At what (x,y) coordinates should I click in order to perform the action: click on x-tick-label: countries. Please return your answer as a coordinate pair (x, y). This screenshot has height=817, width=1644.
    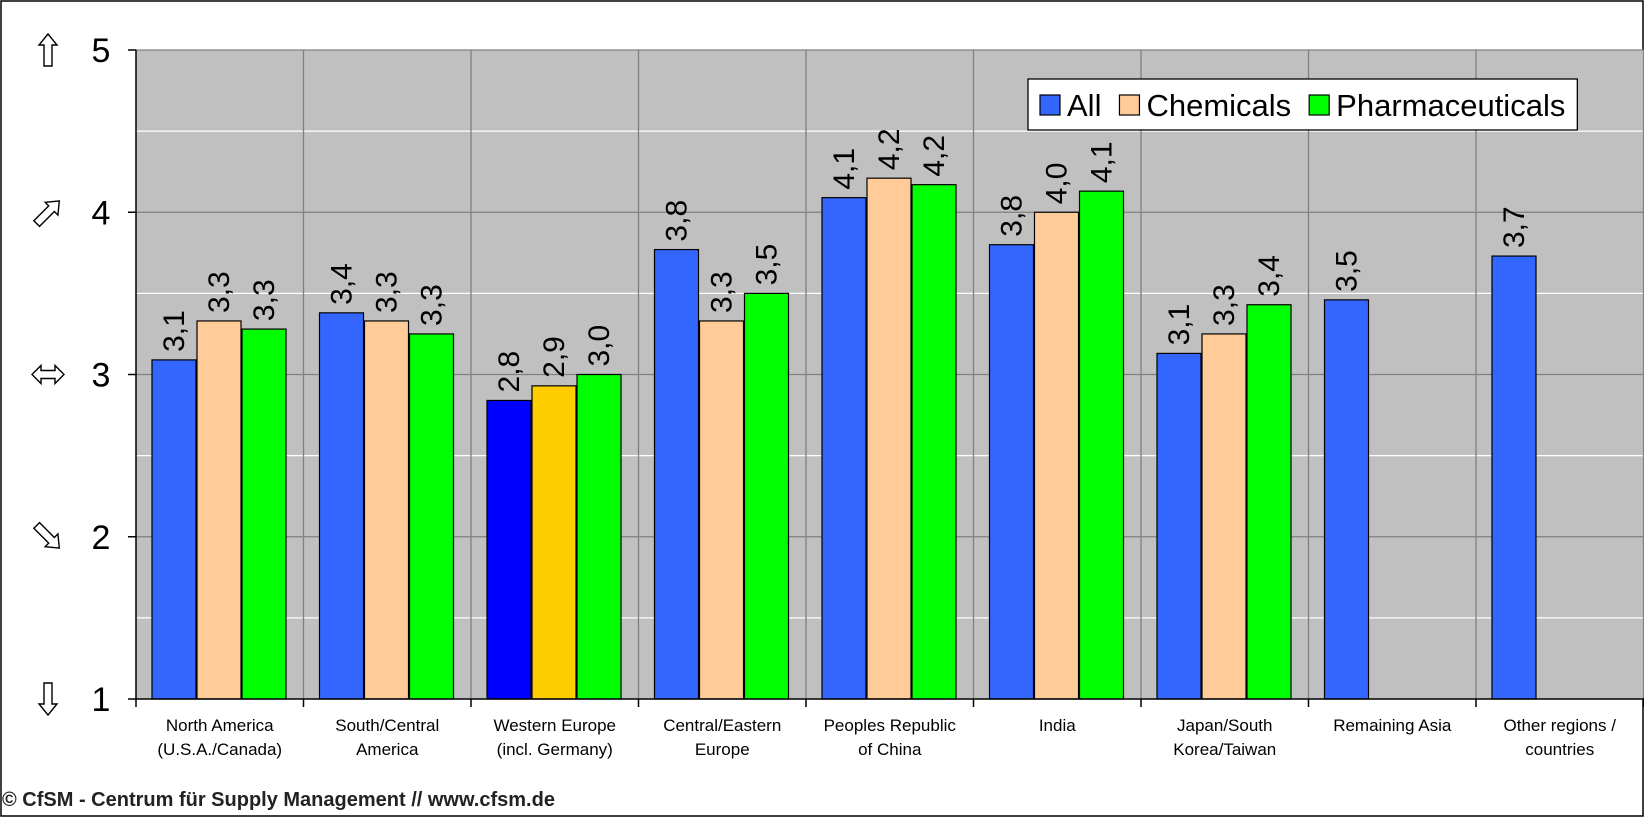
    Looking at the image, I should click on (1559, 749).